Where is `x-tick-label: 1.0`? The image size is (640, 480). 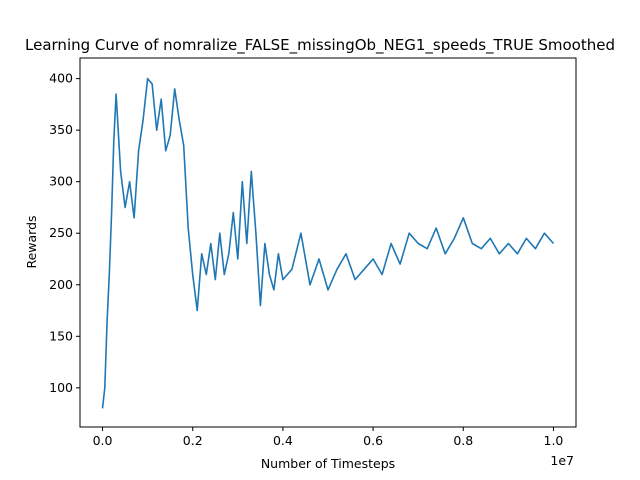
x-tick-label: 1.0 is located at coordinates (554, 440).